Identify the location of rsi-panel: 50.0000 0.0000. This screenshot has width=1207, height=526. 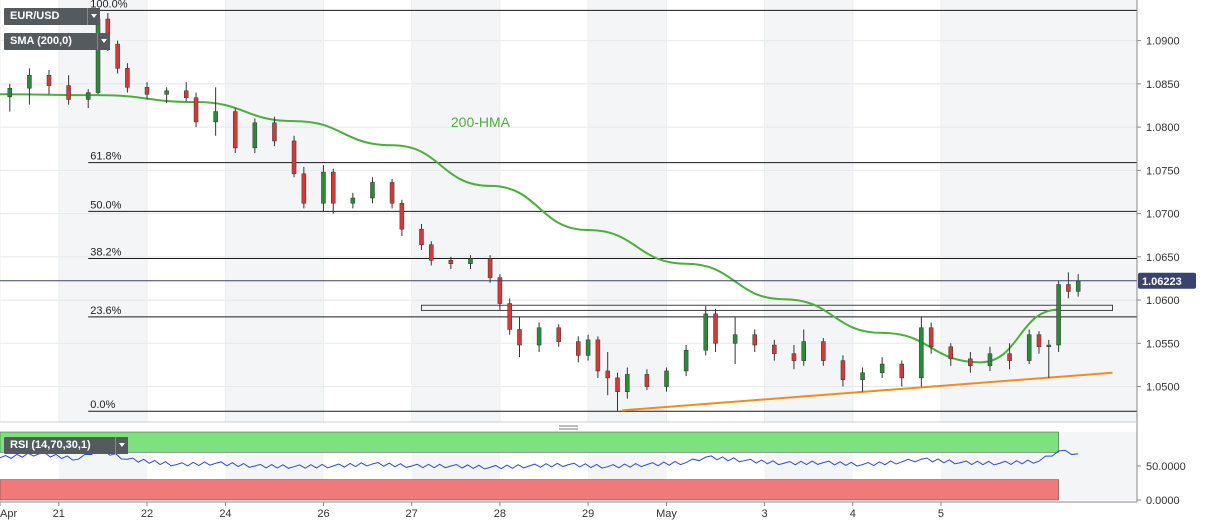
(593, 469).